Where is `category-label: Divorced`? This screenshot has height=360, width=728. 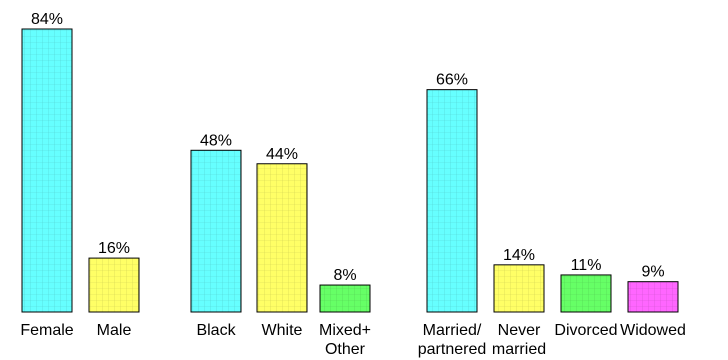
category-label: Divorced is located at coordinates (585, 330).